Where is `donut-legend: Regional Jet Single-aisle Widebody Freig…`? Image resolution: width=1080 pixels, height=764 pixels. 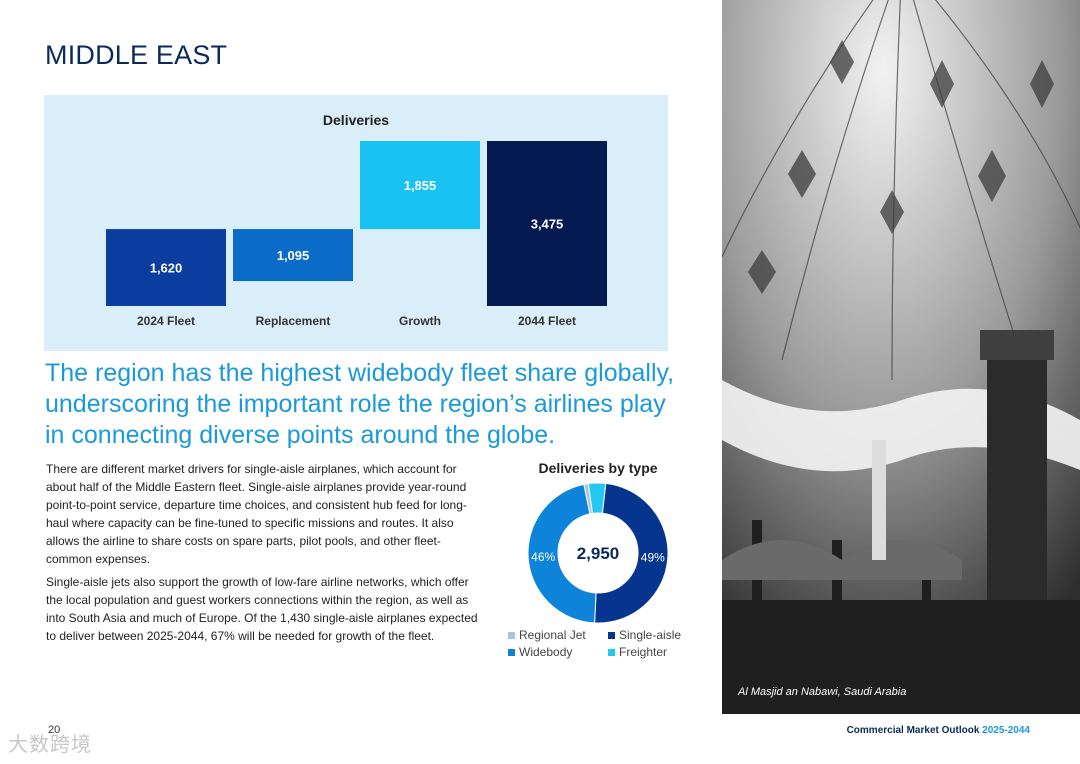
donut-legend: Regional Jet Single-aisle Widebody Freig… is located at coordinates (603, 643).